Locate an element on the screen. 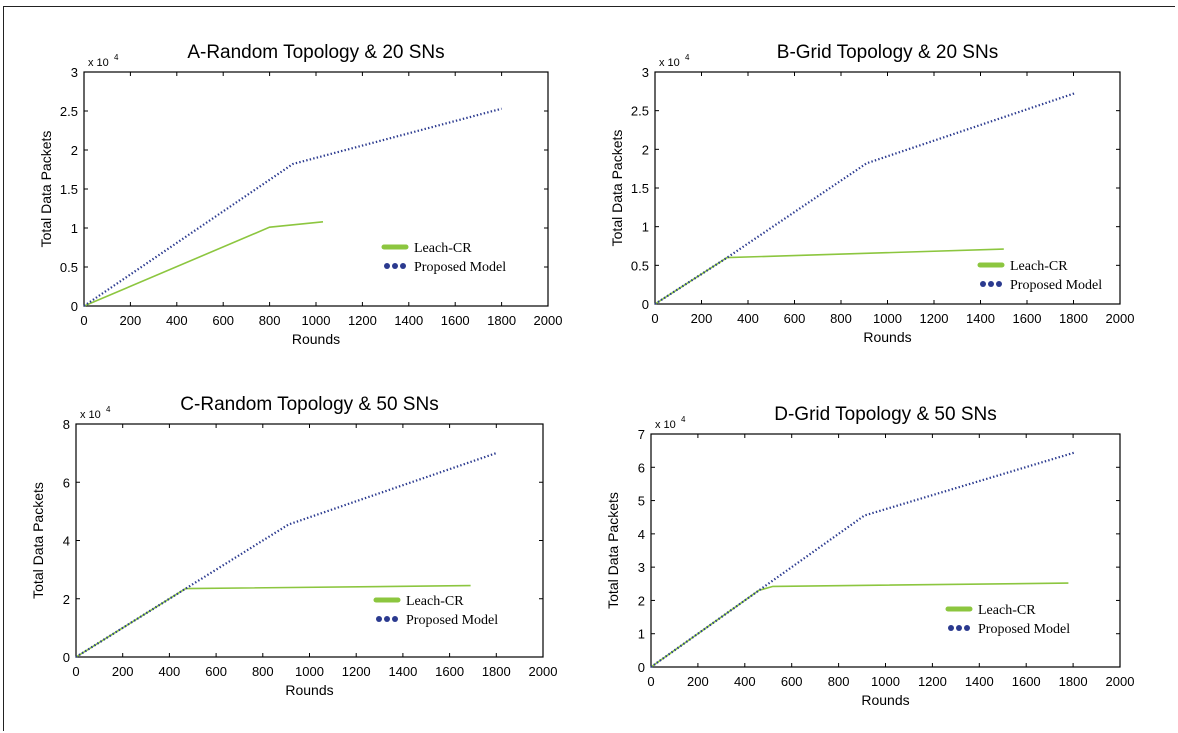 This screenshot has width=1178, height=733. y-tick-label: 7 is located at coordinates (641, 434).